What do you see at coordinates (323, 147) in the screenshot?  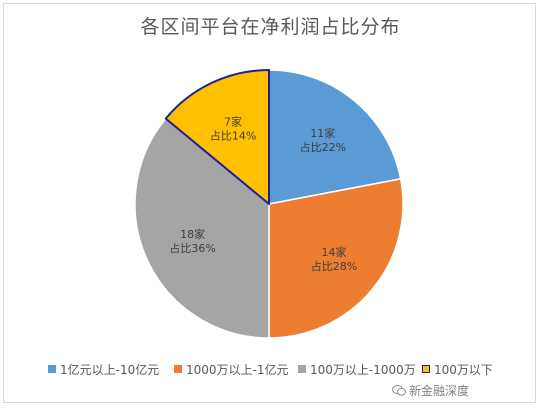 I see `slice-pct-label-1: 占比22%` at bounding box center [323, 147].